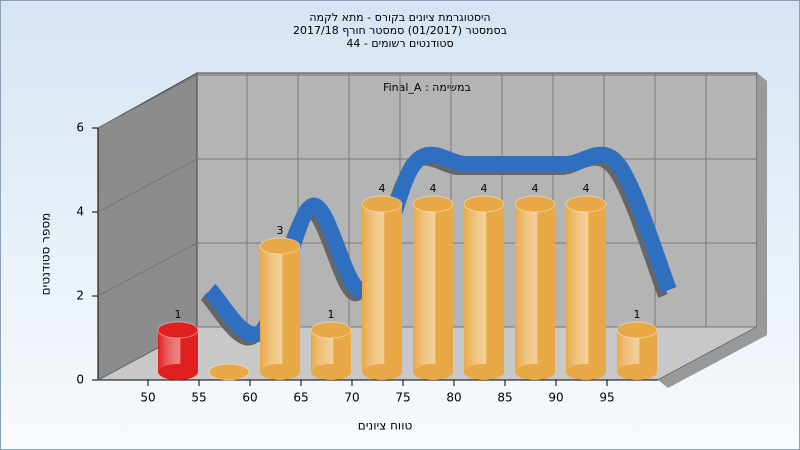  What do you see at coordinates (46, 254) in the screenshot?
I see `y-axis-label: מספר סטודנטים` at bounding box center [46, 254].